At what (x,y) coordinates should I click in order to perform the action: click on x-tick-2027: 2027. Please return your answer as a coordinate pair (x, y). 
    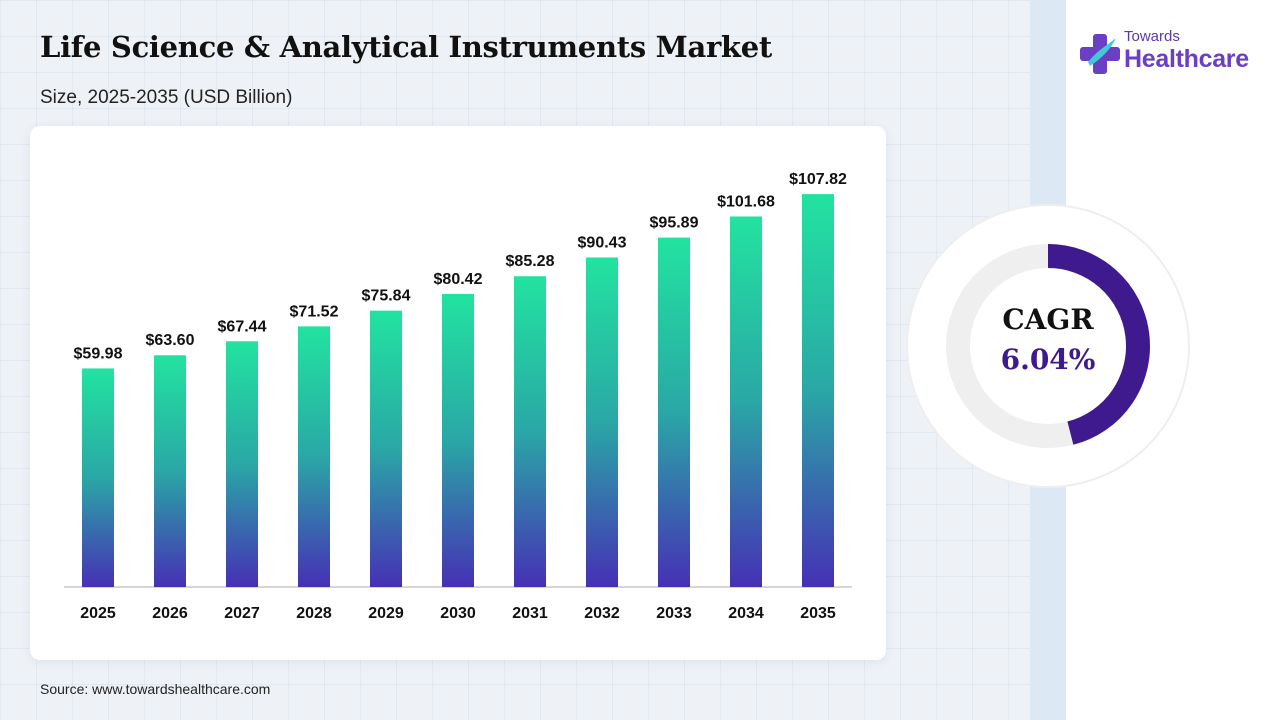
    Looking at the image, I should click on (242, 613).